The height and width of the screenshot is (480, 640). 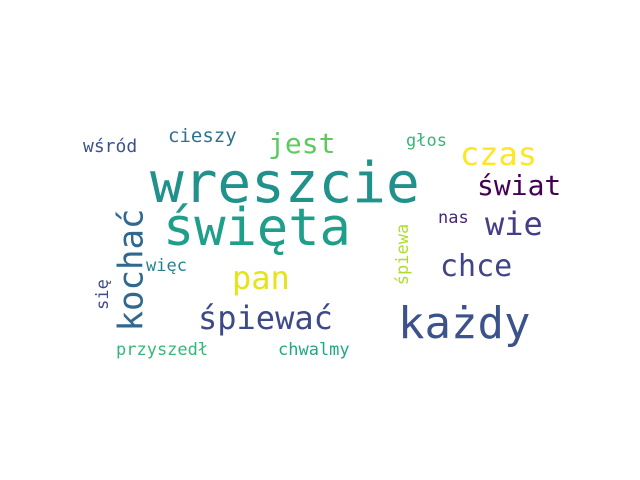 What do you see at coordinates (302, 143) in the screenshot?
I see `word-jest: jest` at bounding box center [302, 143].